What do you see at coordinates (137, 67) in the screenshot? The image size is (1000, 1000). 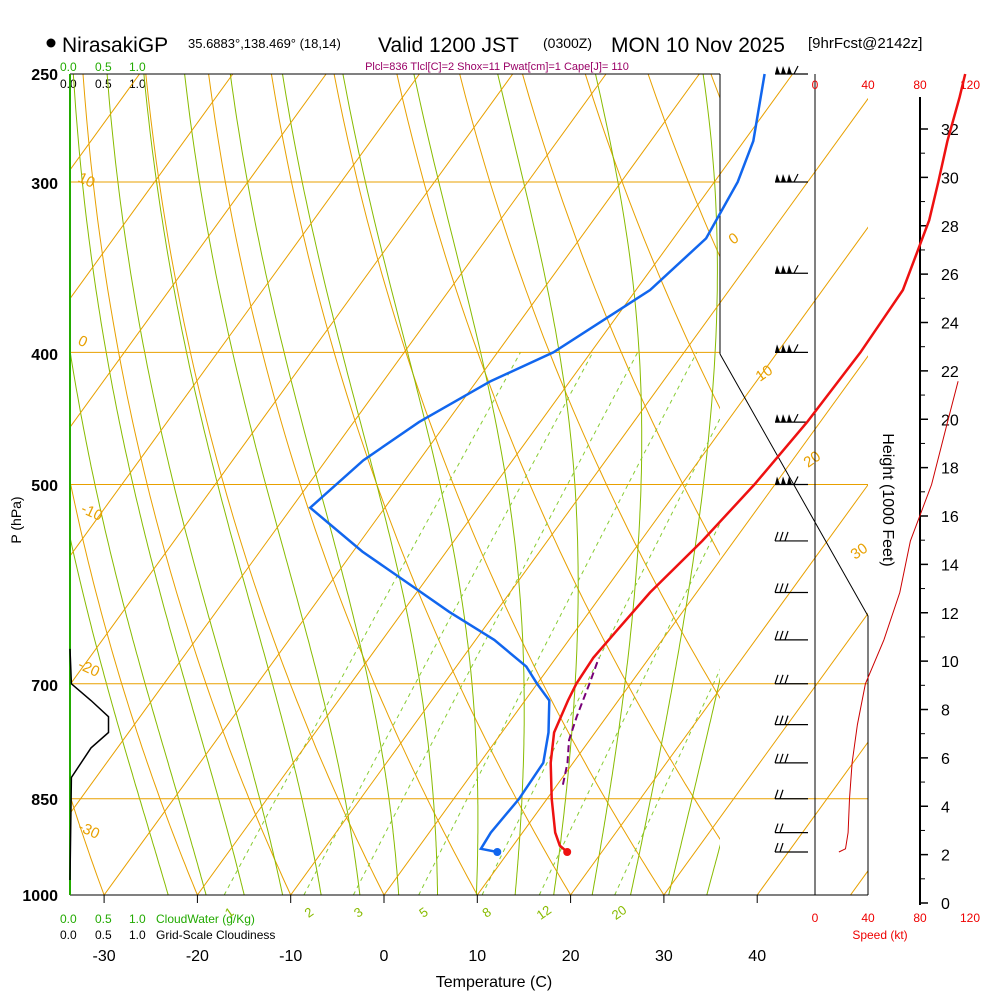 I see `cloudwater-scale-top-2: 1.0` at bounding box center [137, 67].